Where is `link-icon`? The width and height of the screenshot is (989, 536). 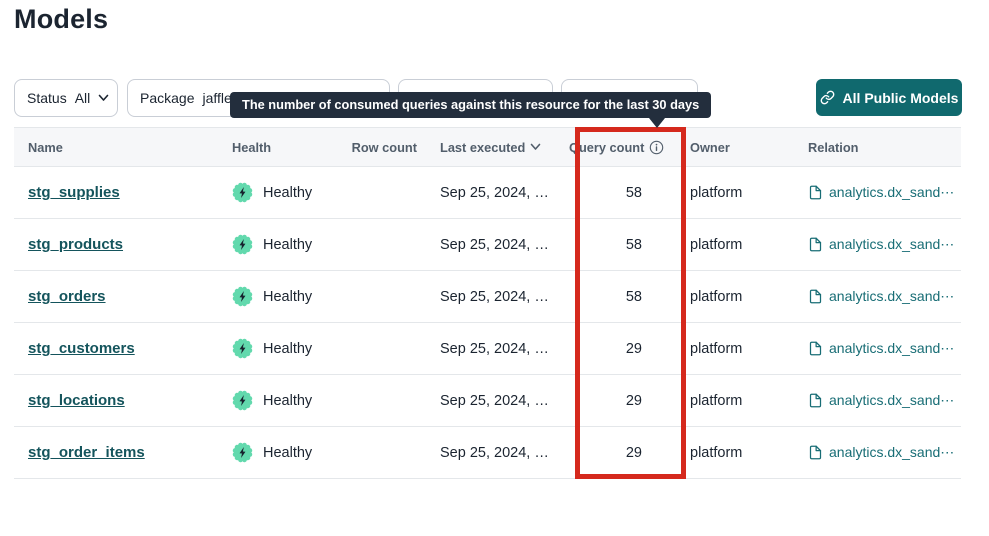
link-icon is located at coordinates (827, 97).